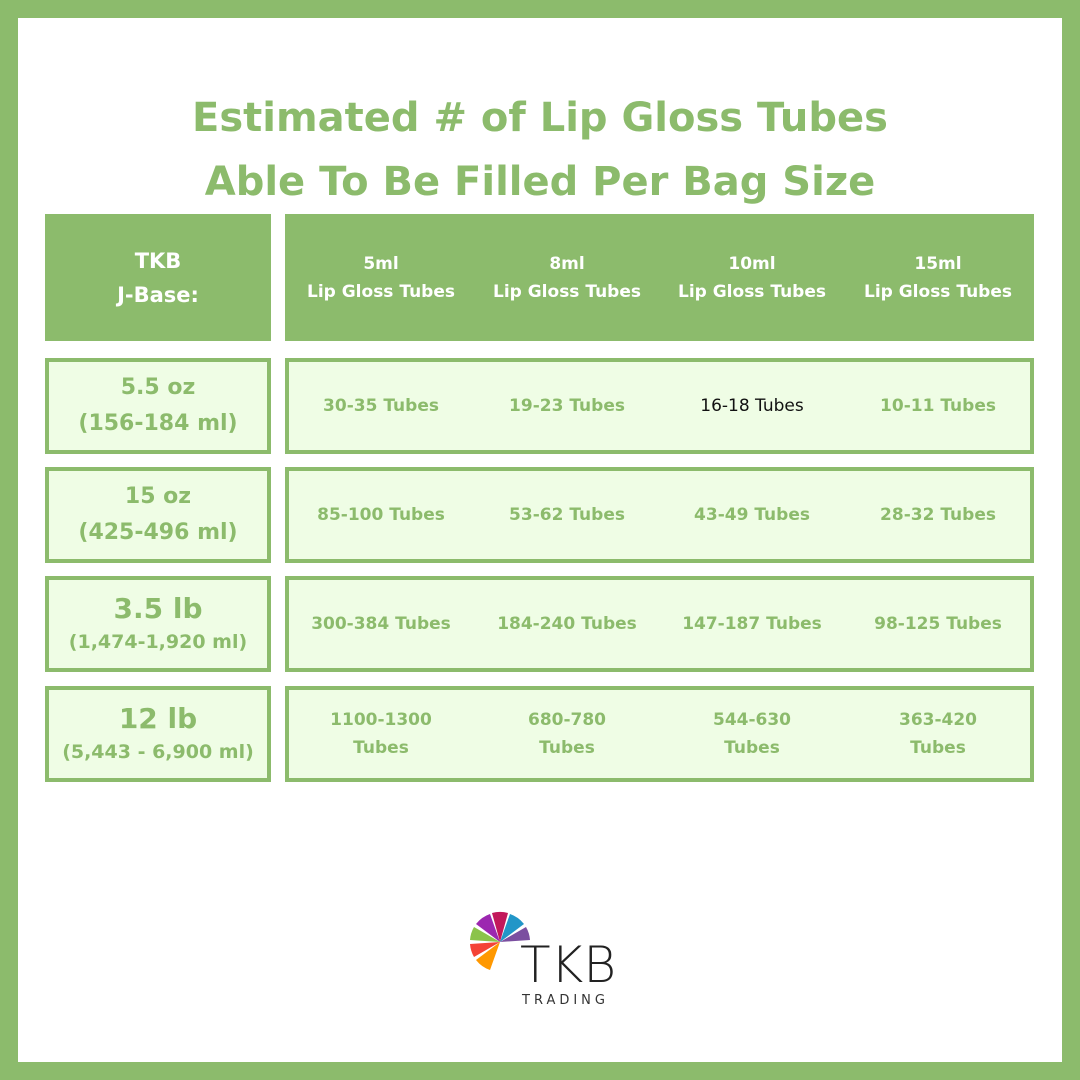 This screenshot has height=1080, width=1080. I want to click on title-line: Estimated # of Lip Gloss Tubes, so click(540, 118).